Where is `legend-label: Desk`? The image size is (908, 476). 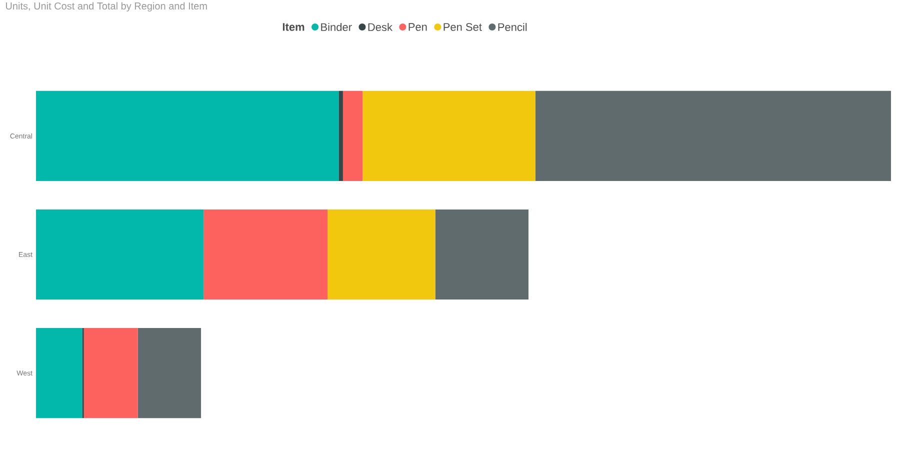 legend-label: Desk is located at coordinates (380, 27).